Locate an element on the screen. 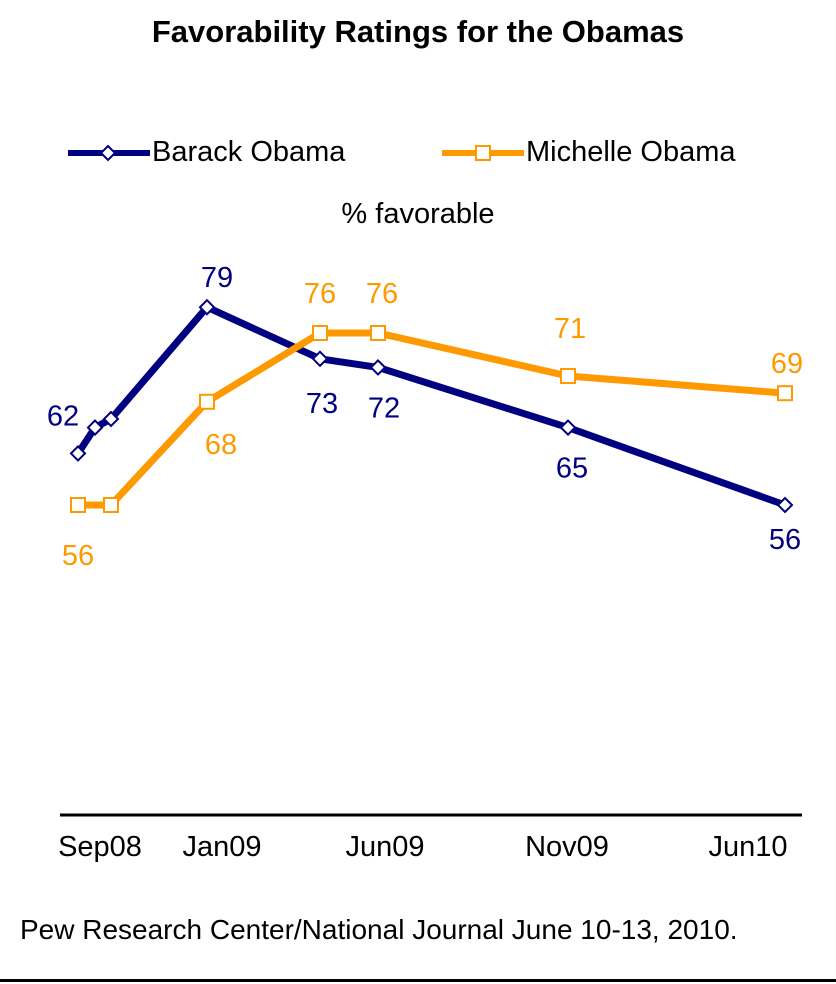 The image size is (836, 984). legend-item-barack: Barack Obama is located at coordinates (205, 152).